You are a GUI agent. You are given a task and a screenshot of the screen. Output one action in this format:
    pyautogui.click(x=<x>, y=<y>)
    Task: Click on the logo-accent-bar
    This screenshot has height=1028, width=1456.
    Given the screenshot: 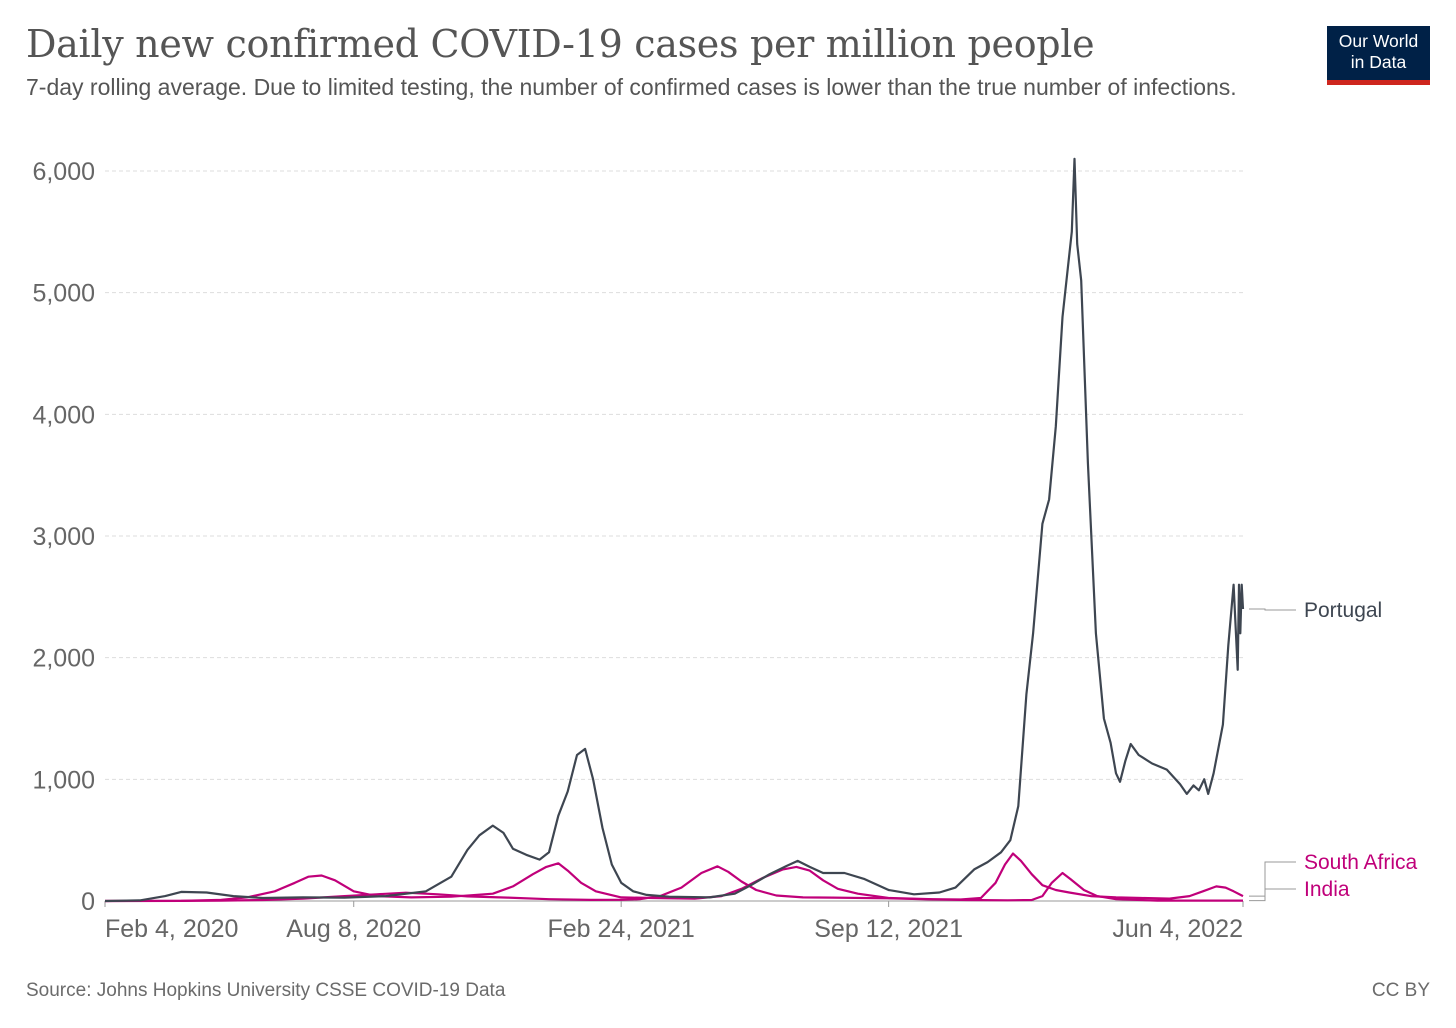 What is the action you would take?
    pyautogui.click(x=1378, y=82)
    